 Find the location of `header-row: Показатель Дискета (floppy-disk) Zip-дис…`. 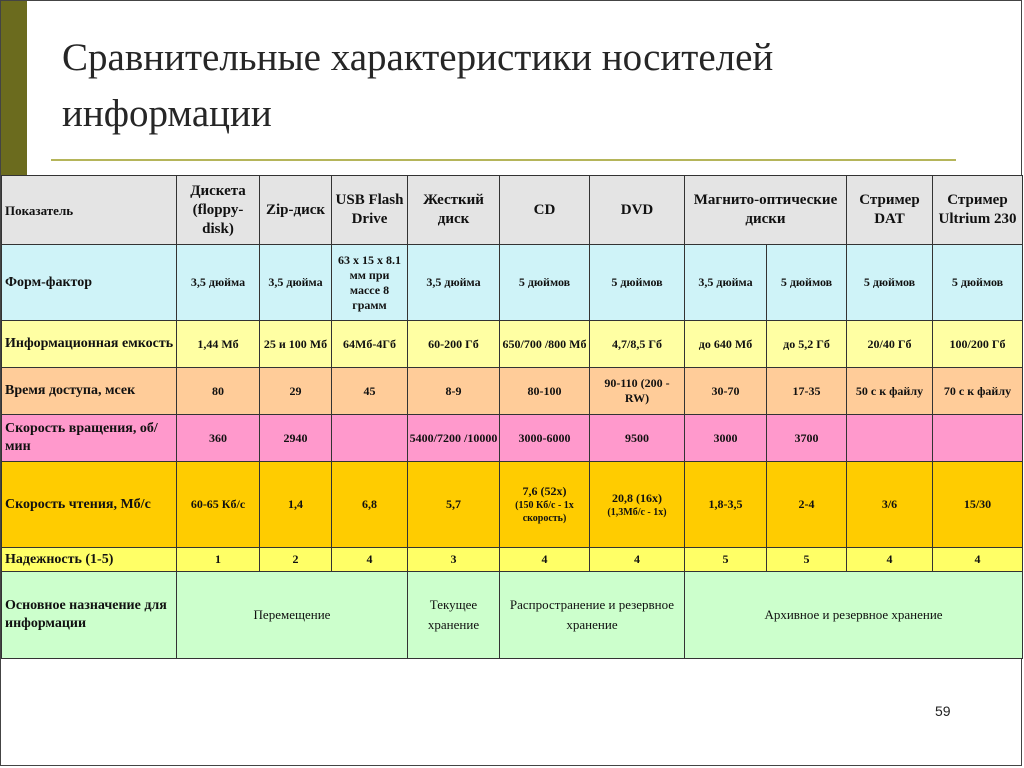

header-row: Показатель Дискета (floppy-disk) Zip-дис… is located at coordinates (512, 210).